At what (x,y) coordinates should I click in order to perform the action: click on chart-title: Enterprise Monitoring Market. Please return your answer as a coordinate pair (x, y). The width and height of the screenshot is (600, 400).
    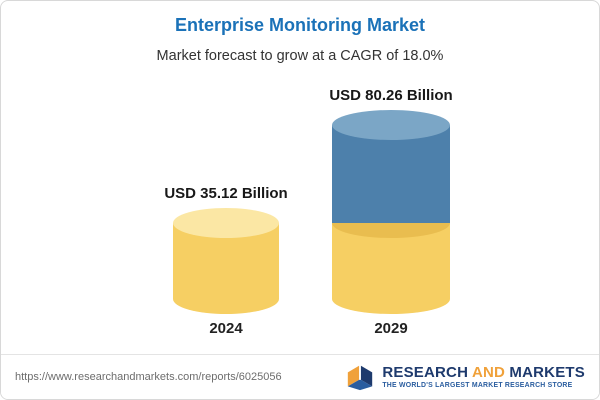
    Looking at the image, I should click on (300, 25).